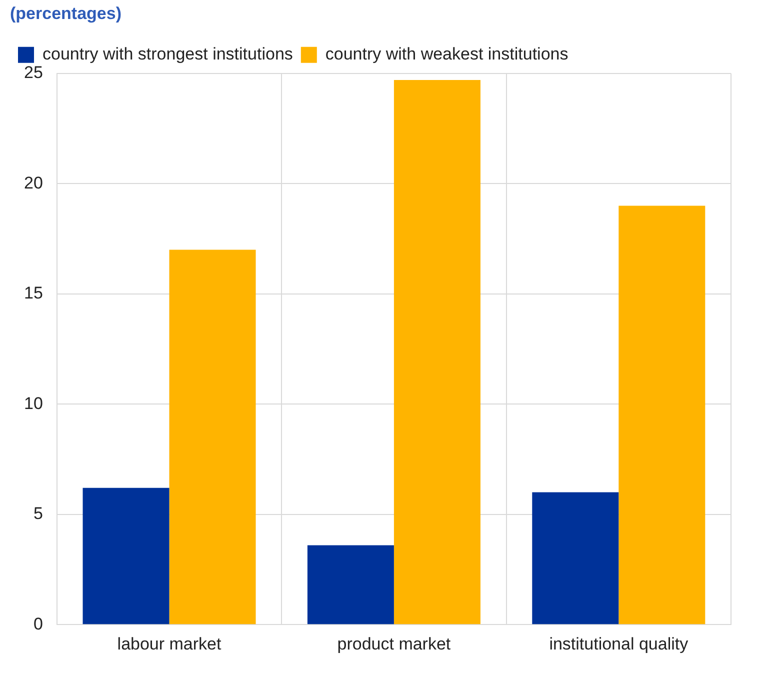 The height and width of the screenshot is (685, 759). What do you see at coordinates (33, 182) in the screenshot?
I see `y-tick-label: 20` at bounding box center [33, 182].